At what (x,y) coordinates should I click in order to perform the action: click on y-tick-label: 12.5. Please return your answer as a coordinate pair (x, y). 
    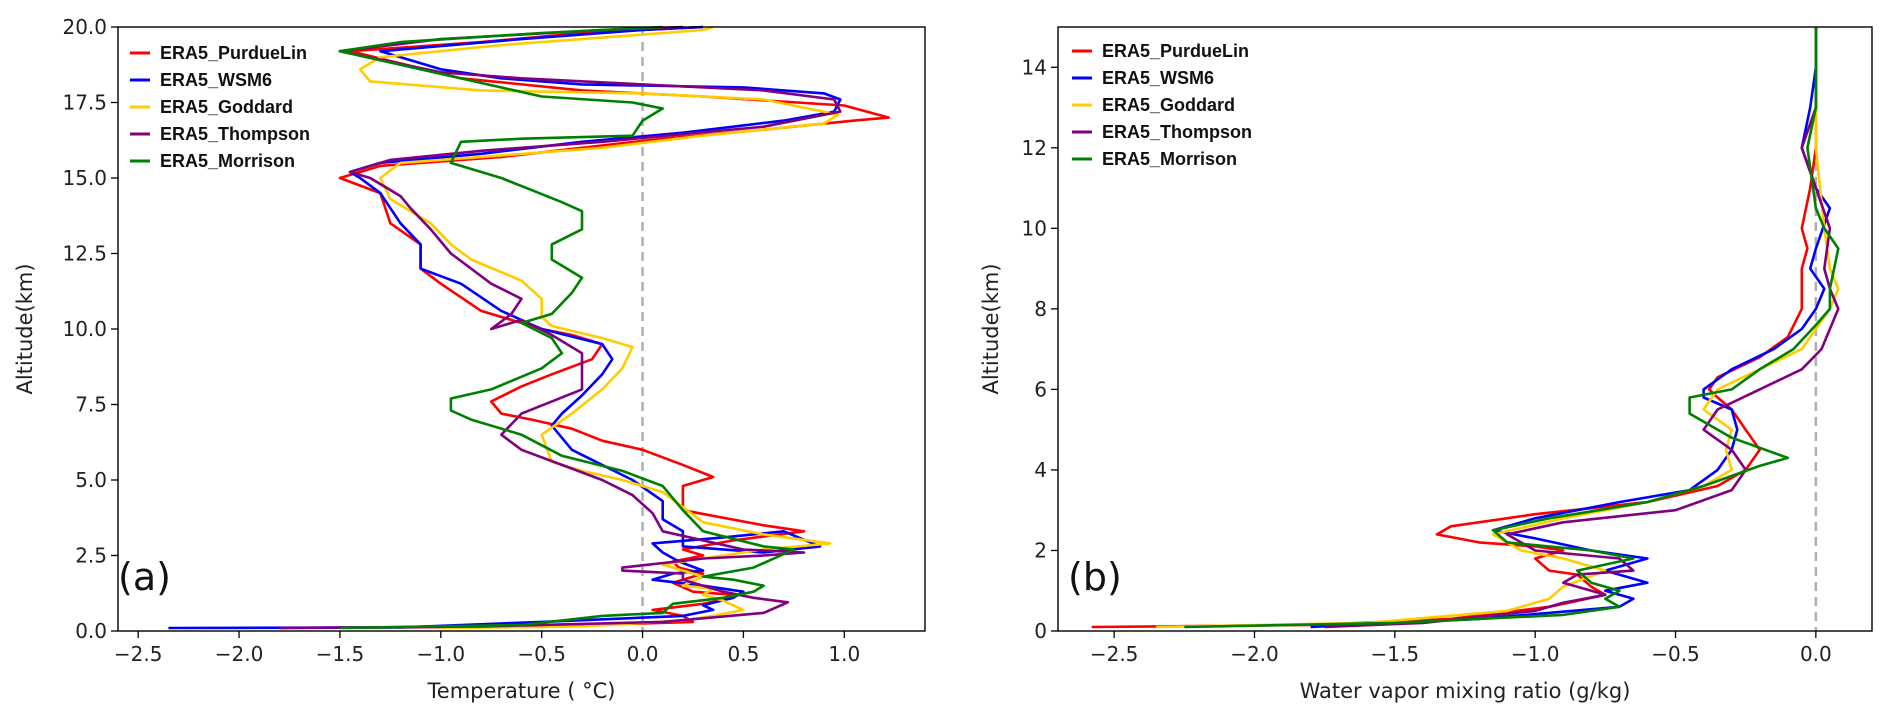
    Looking at the image, I should click on (84, 254).